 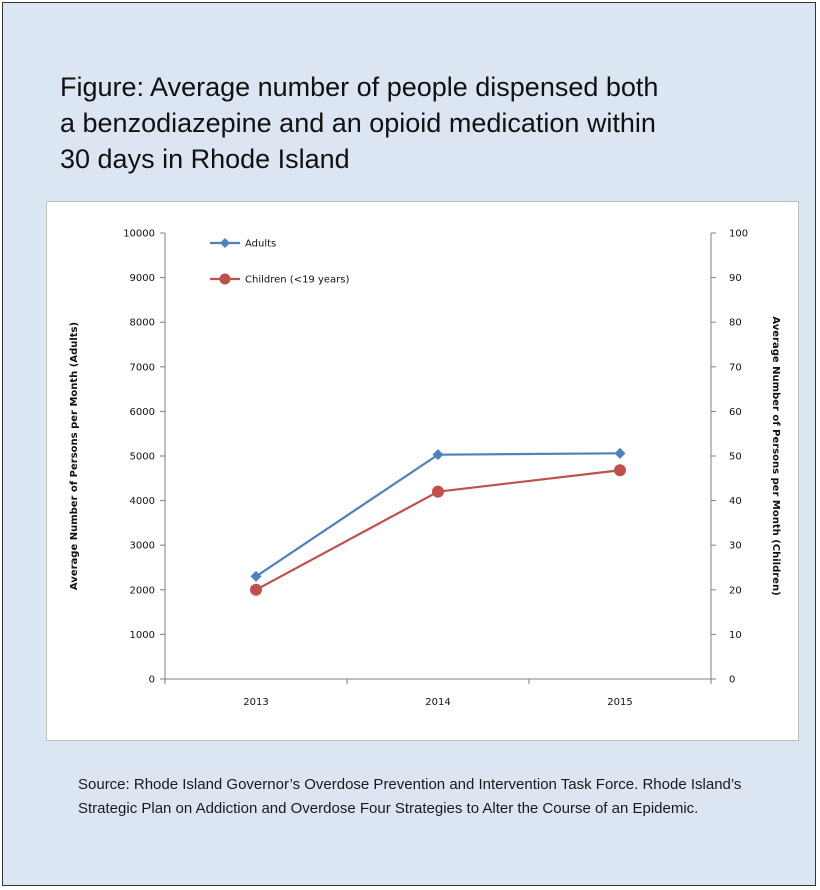 What do you see at coordinates (735, 278) in the screenshot?
I see `right-y-tick-label: 90` at bounding box center [735, 278].